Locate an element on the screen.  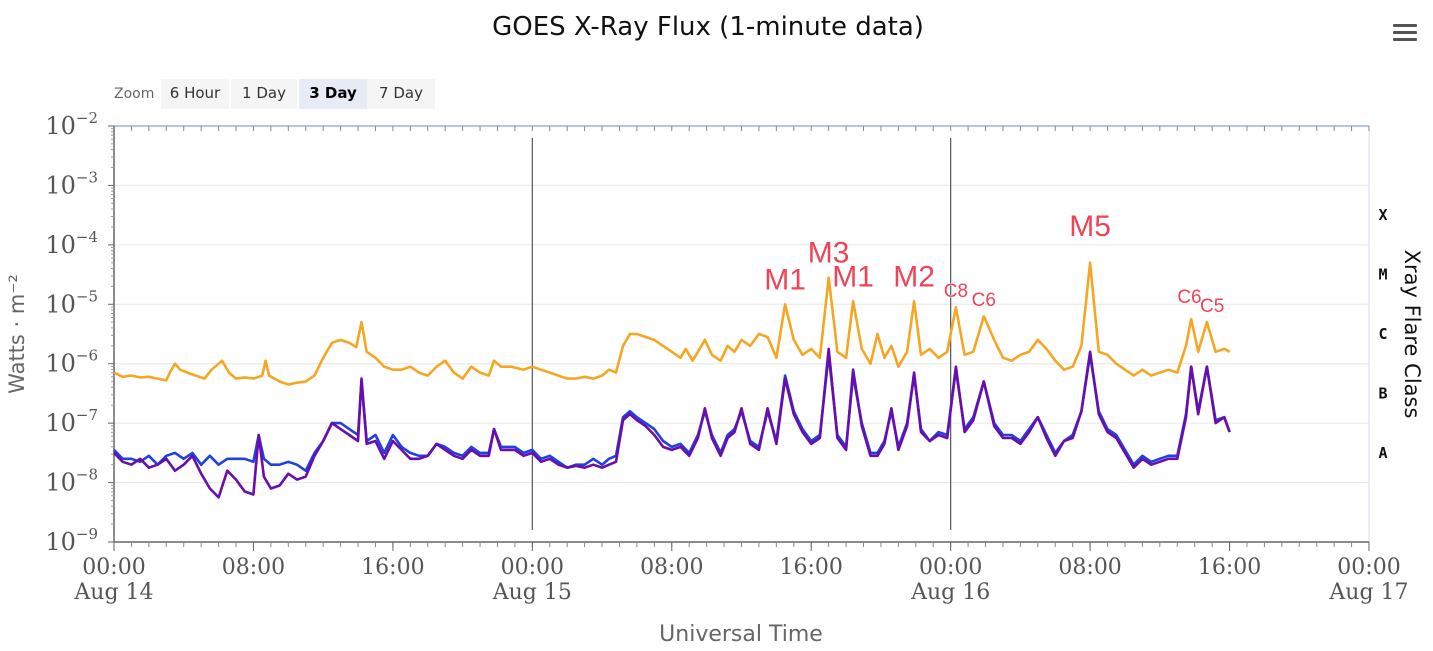
y-axis-title: Watts · m⁻² is located at coordinates (17, 334).